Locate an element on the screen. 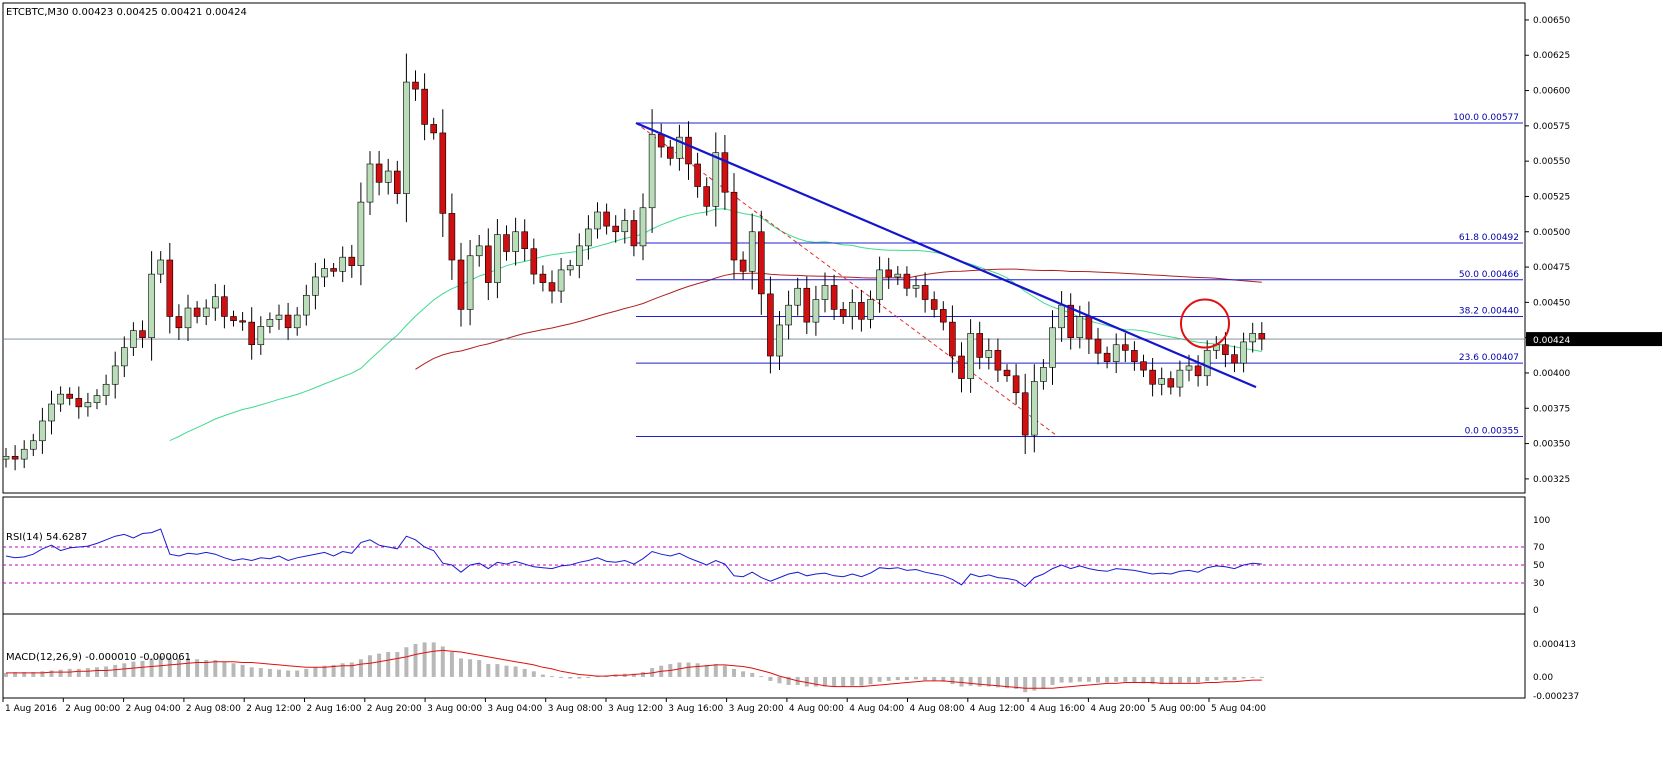 Image resolution: width=1663 pixels, height=760 pixels. rsi-panel is located at coordinates (764, 558).